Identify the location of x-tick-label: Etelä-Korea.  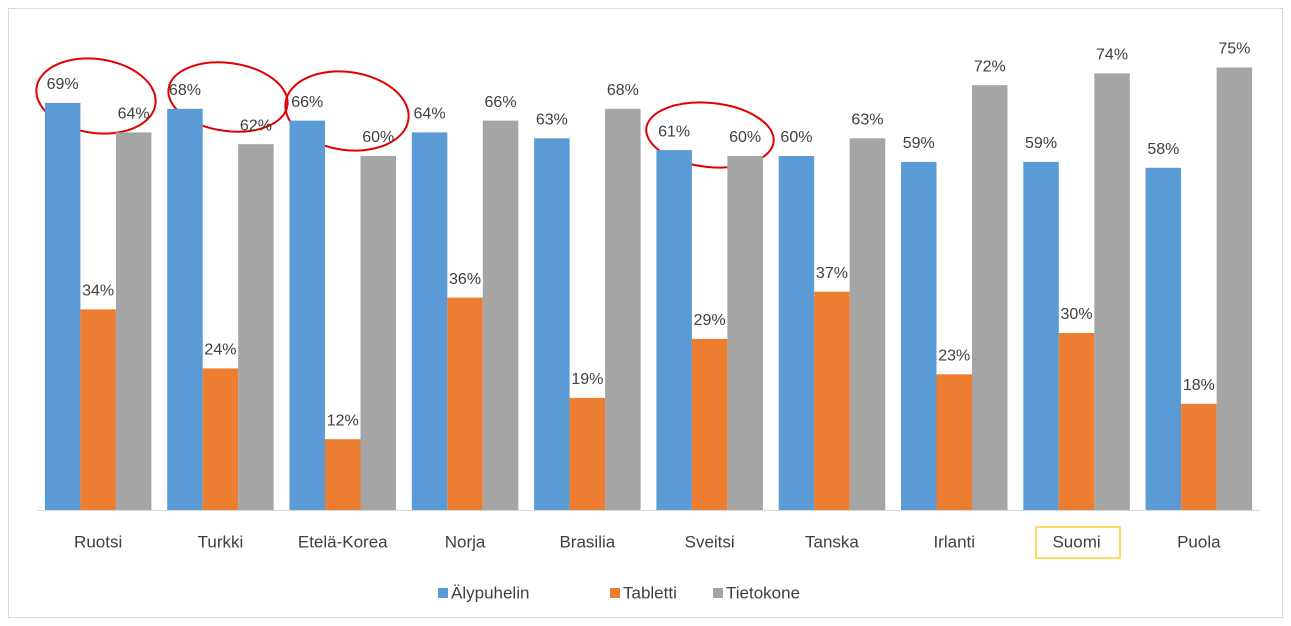
(343, 541).